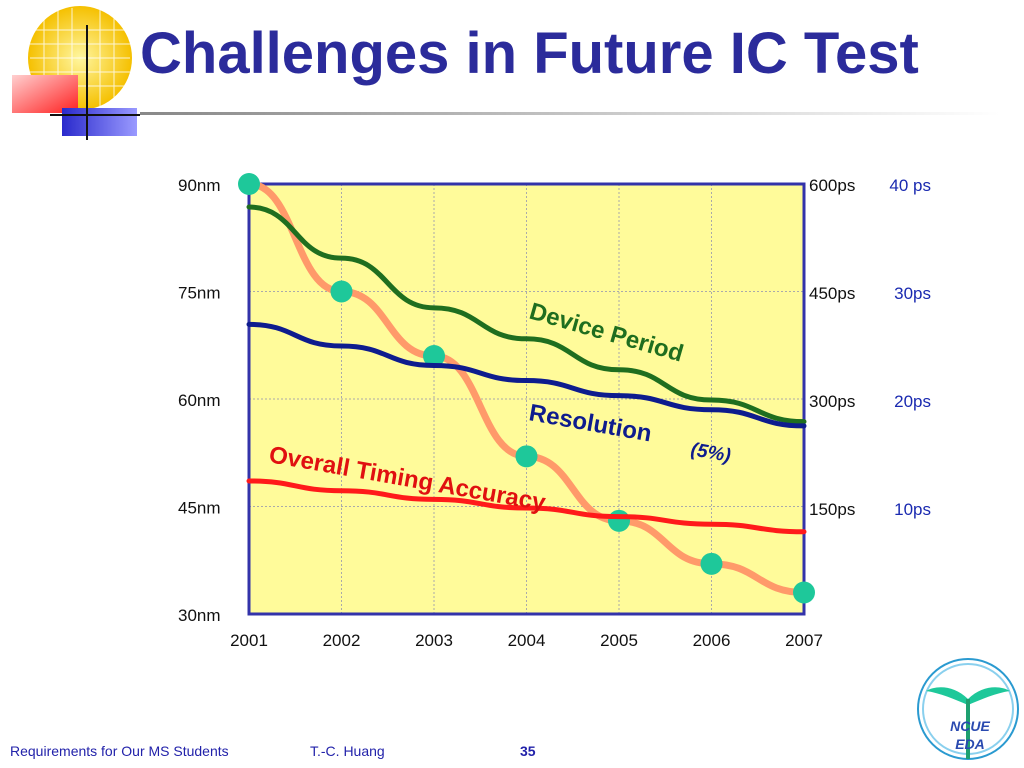 This screenshot has height=768, width=1024. What do you see at coordinates (712, 640) in the screenshot?
I see `x-tick-label: 2006` at bounding box center [712, 640].